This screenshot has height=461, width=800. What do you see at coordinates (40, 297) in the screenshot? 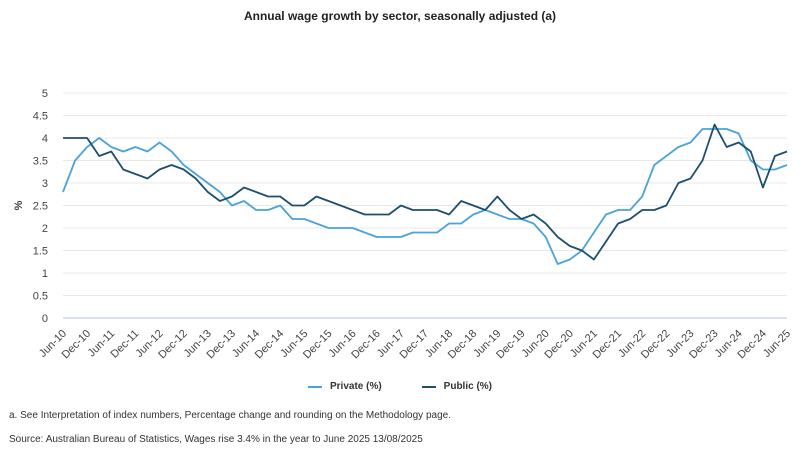
I see `y-tick-label: 0.5` at bounding box center [40, 297].